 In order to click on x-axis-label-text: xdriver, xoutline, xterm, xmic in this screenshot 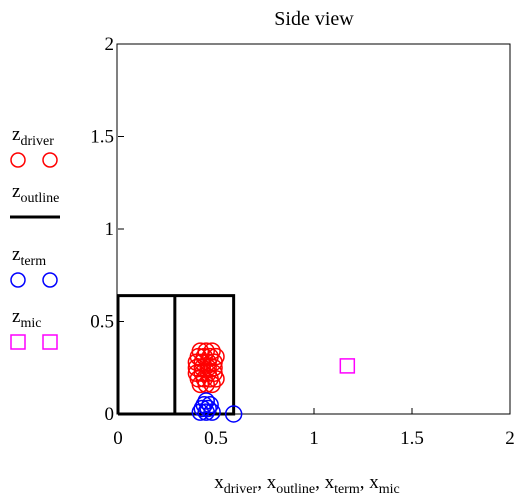, I will do `click(306, 484)`.